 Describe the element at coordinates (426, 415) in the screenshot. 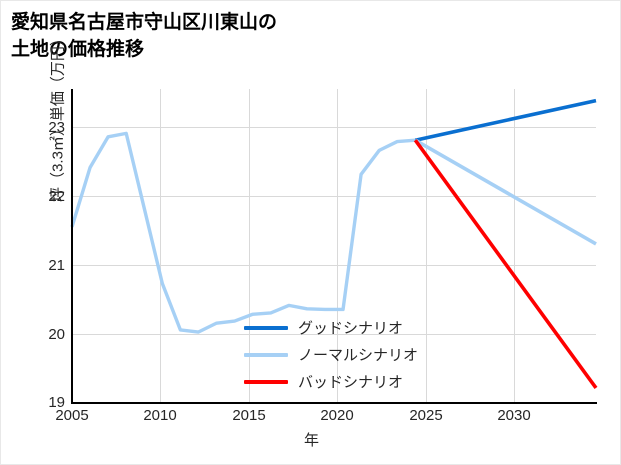

I see `x-tick-2025: 2025` at that location.